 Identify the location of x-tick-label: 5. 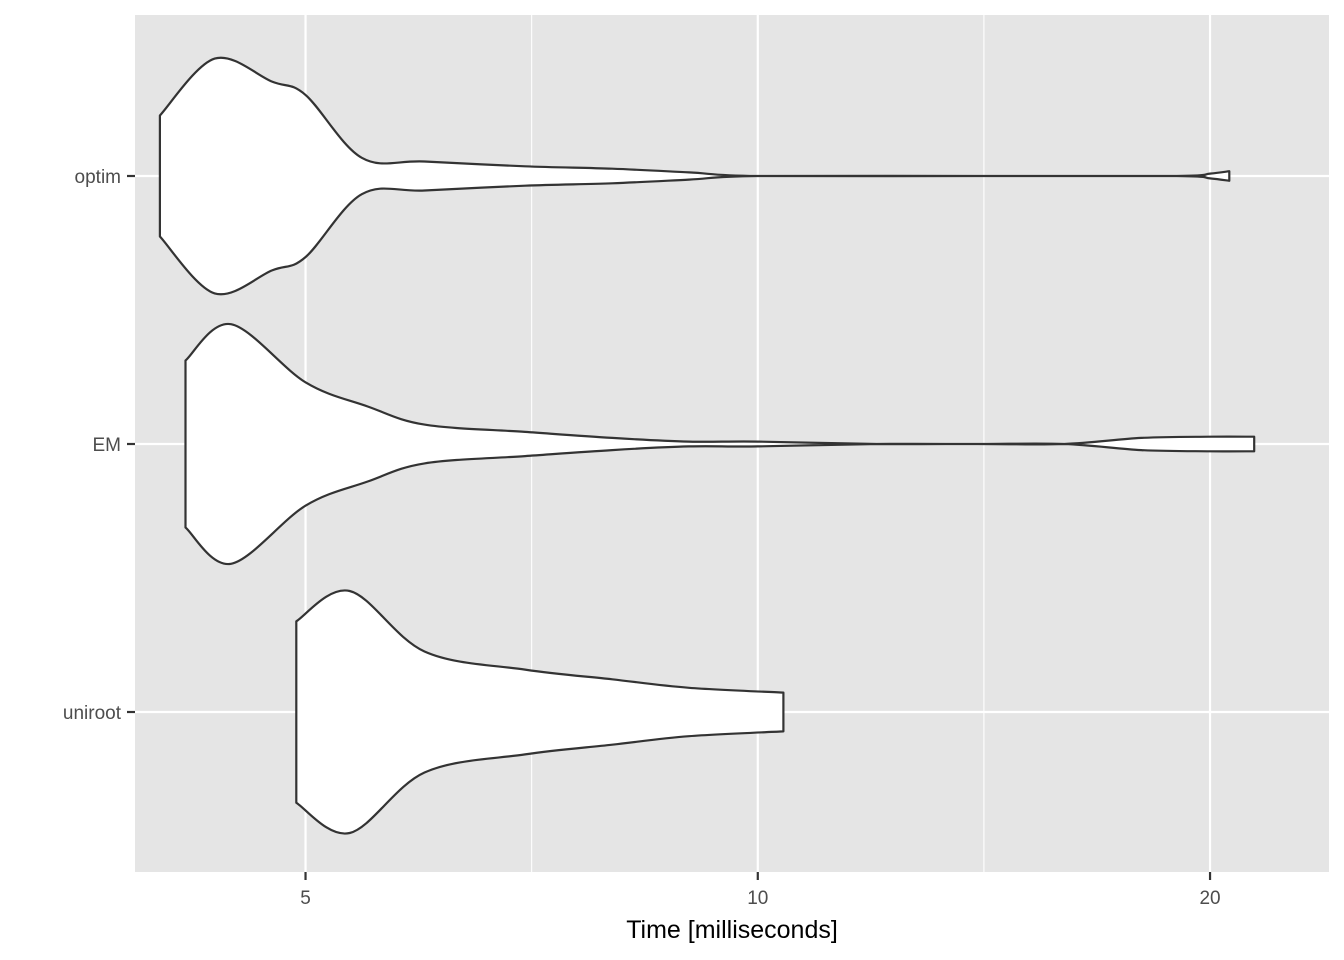
(305, 898).